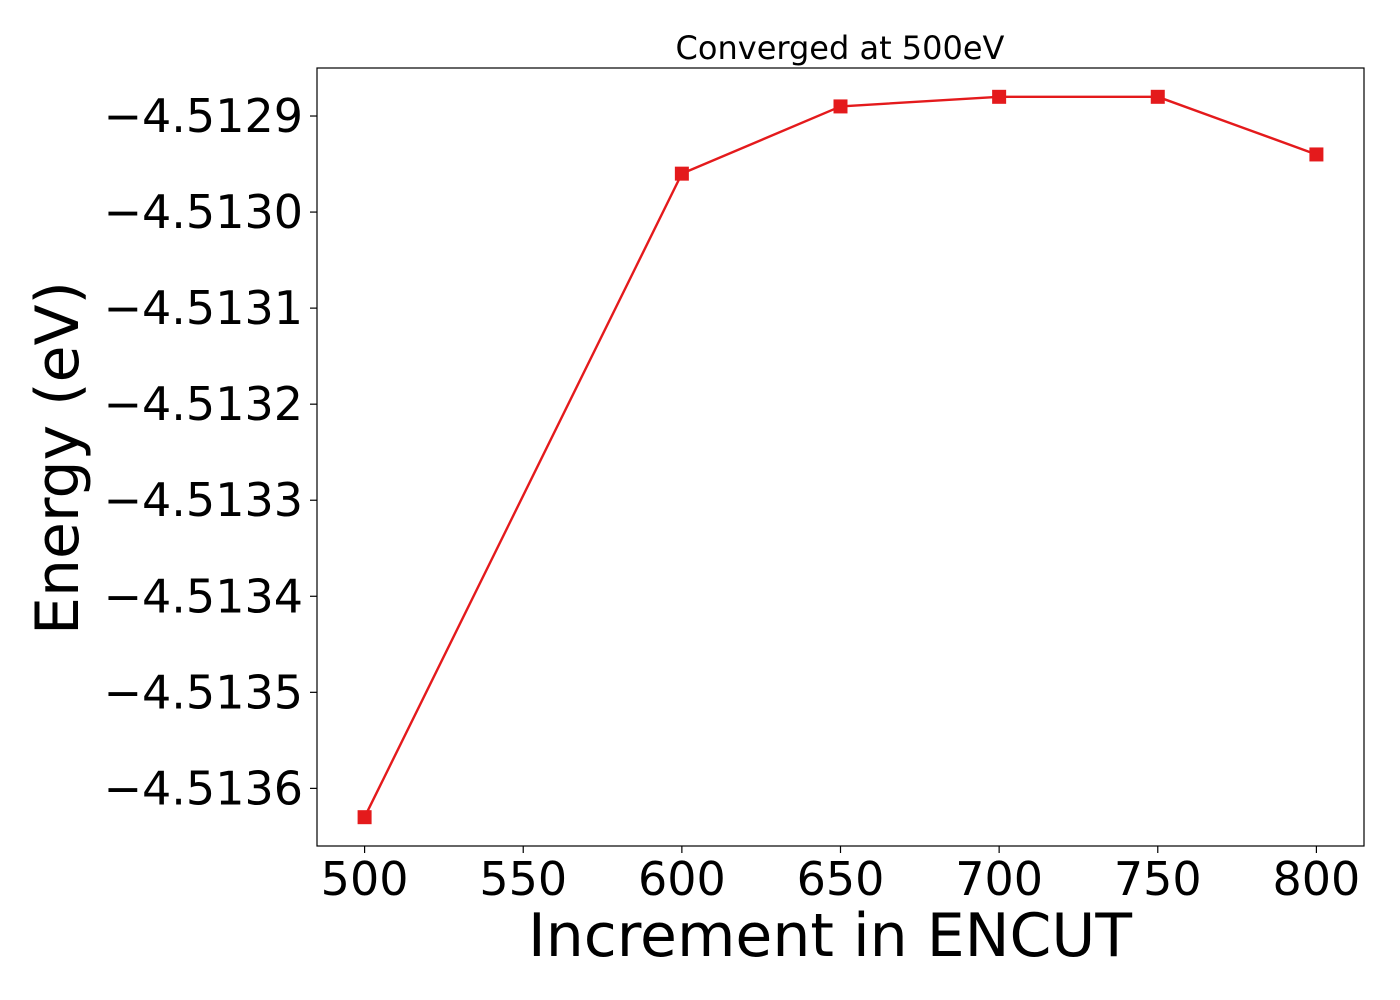  What do you see at coordinates (204, 692) in the screenshot?
I see `y-tick-label: −4.5135` at bounding box center [204, 692].